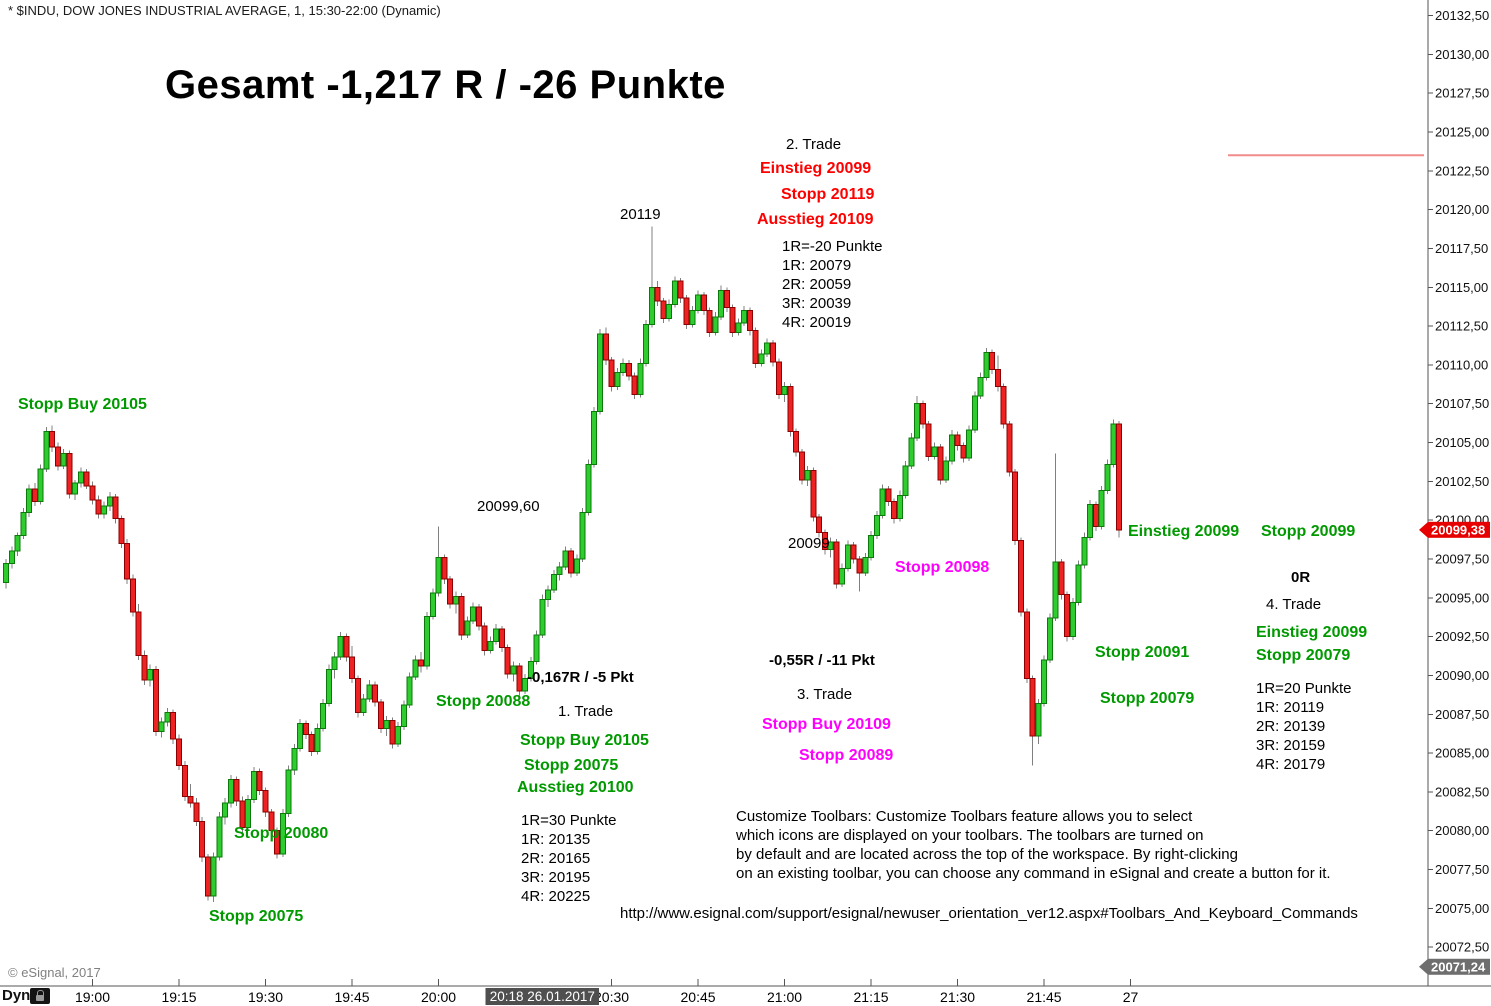 The width and height of the screenshot is (1491, 1006). I want to click on svg-text: 20071,24, so click(1458, 966).